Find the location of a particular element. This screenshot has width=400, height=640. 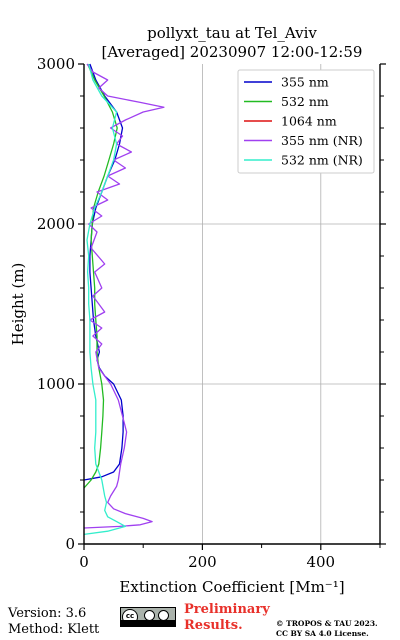

preliminary-line2: Results. is located at coordinates (213, 625).